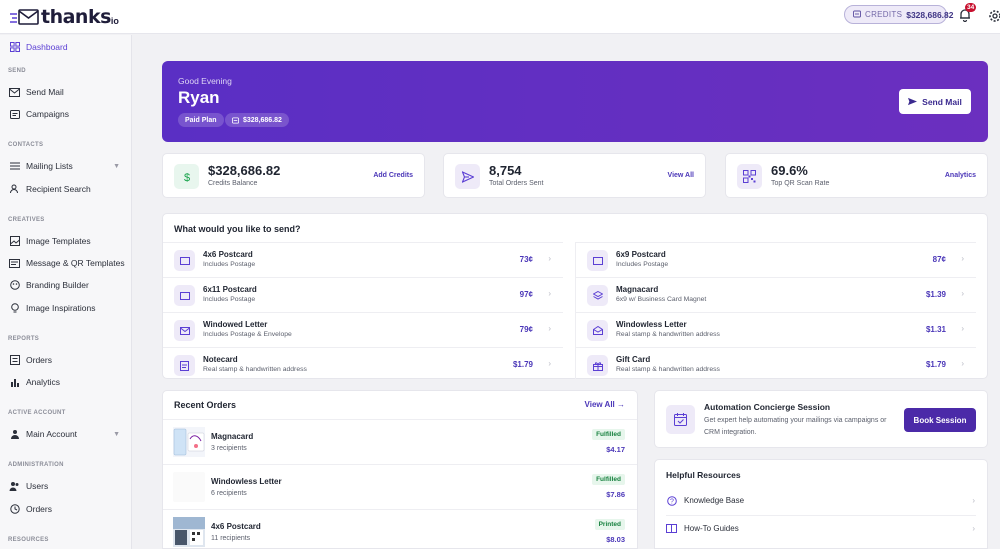 Image resolution: width=1000 pixels, height=549 pixels. Describe the element at coordinates (235, 120) in the screenshot. I see `credits-card-icon` at that location.